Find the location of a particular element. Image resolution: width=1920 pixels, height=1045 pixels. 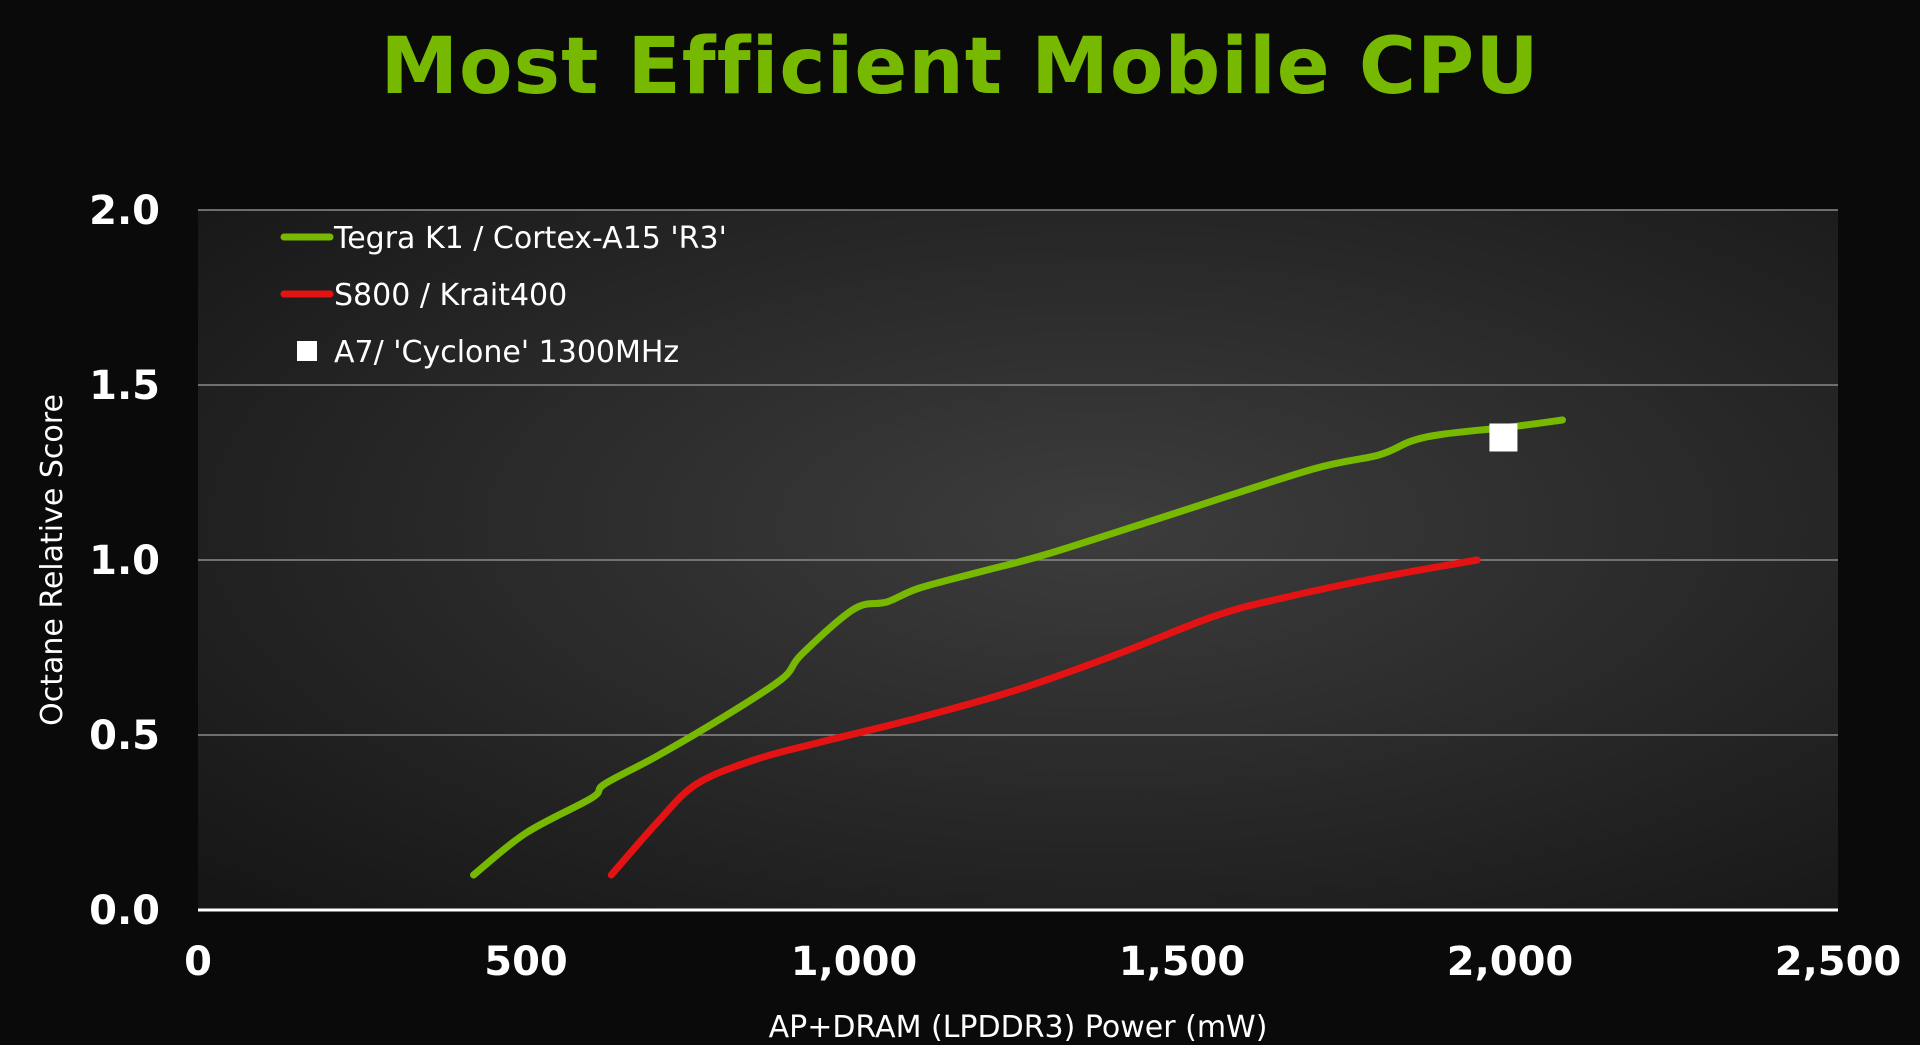

y-tick-label: 1.0 is located at coordinates (124, 561).